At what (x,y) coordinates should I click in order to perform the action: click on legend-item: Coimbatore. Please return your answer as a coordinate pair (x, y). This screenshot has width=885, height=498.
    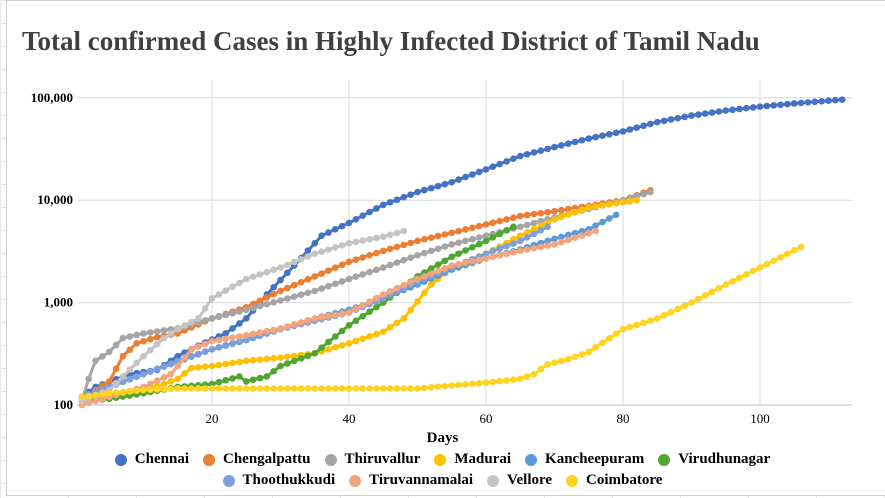
    Looking at the image, I should click on (614, 480).